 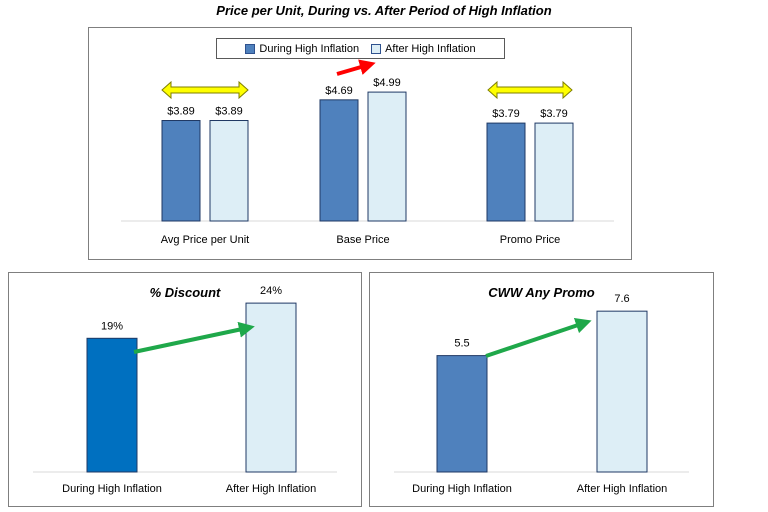 What do you see at coordinates (205, 240) in the screenshot?
I see `category-label: Avg Price per Unit` at bounding box center [205, 240].